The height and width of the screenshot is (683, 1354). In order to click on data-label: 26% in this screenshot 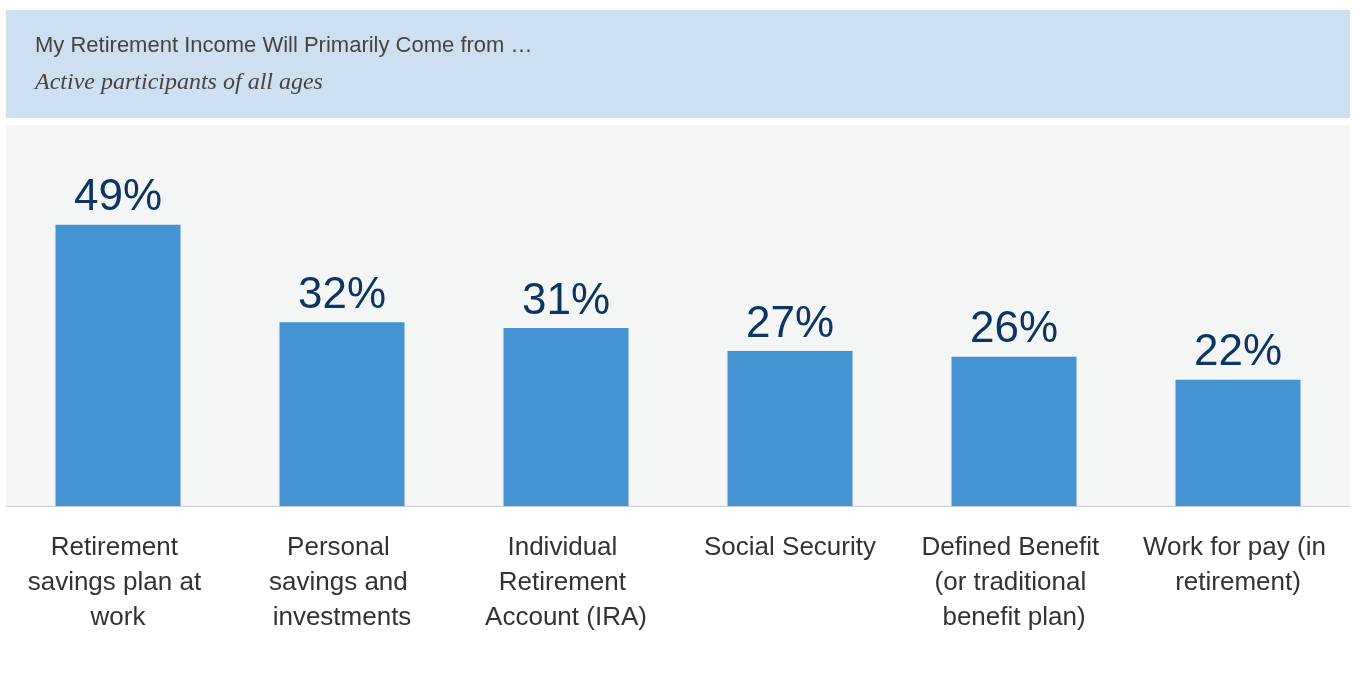, I will do `click(1014, 327)`.